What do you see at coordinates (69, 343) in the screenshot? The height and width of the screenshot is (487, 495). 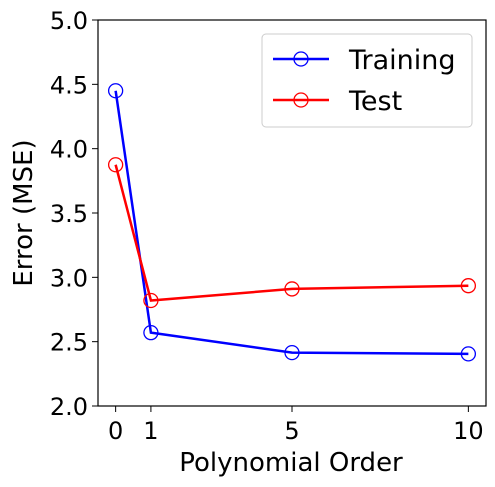 I see `y-tick-label: 2.5` at bounding box center [69, 343].